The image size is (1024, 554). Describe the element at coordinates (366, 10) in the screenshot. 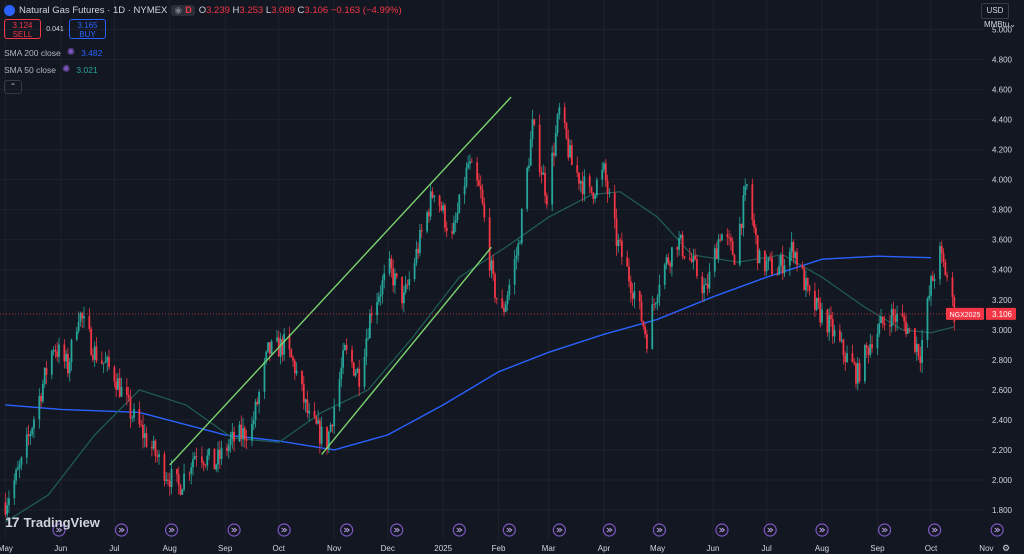

I see `price-change: −0.163 (−4.99%)` at that location.